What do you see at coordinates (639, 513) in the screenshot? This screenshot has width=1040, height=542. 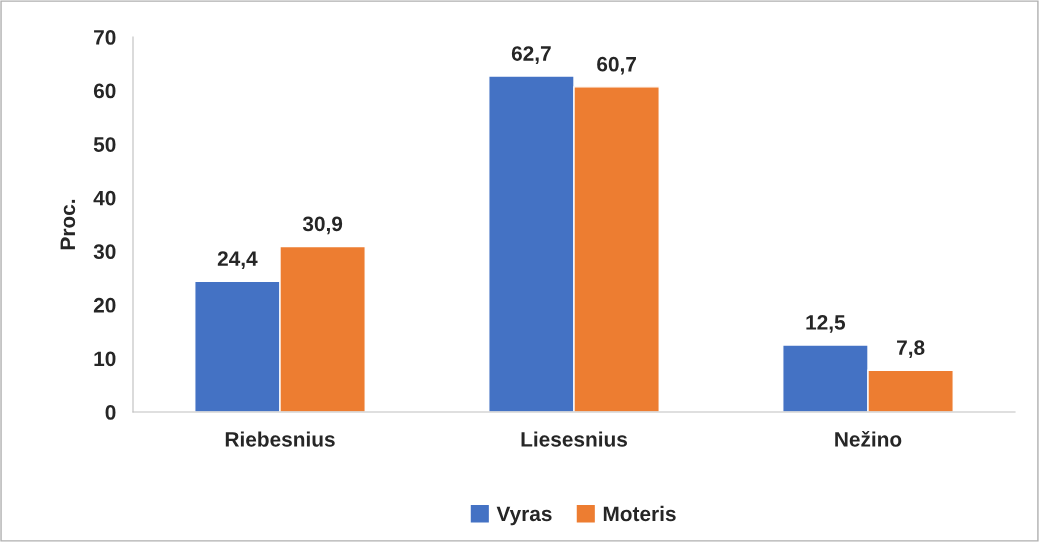 I see `legend-label: Moteris` at bounding box center [639, 513].